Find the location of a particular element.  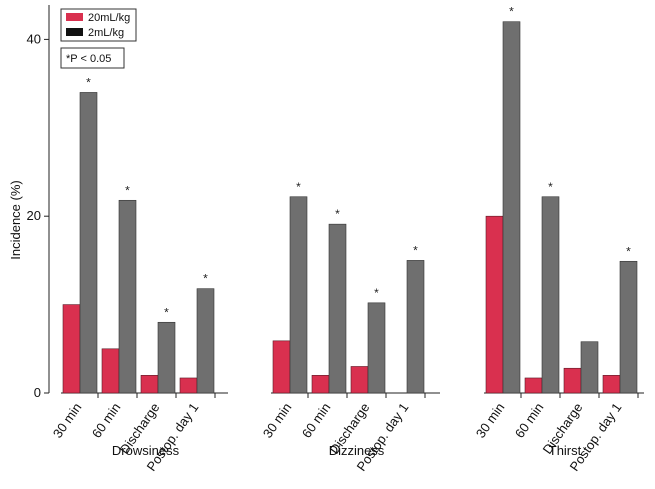

group-label: Dizziness is located at coordinates (357, 450).